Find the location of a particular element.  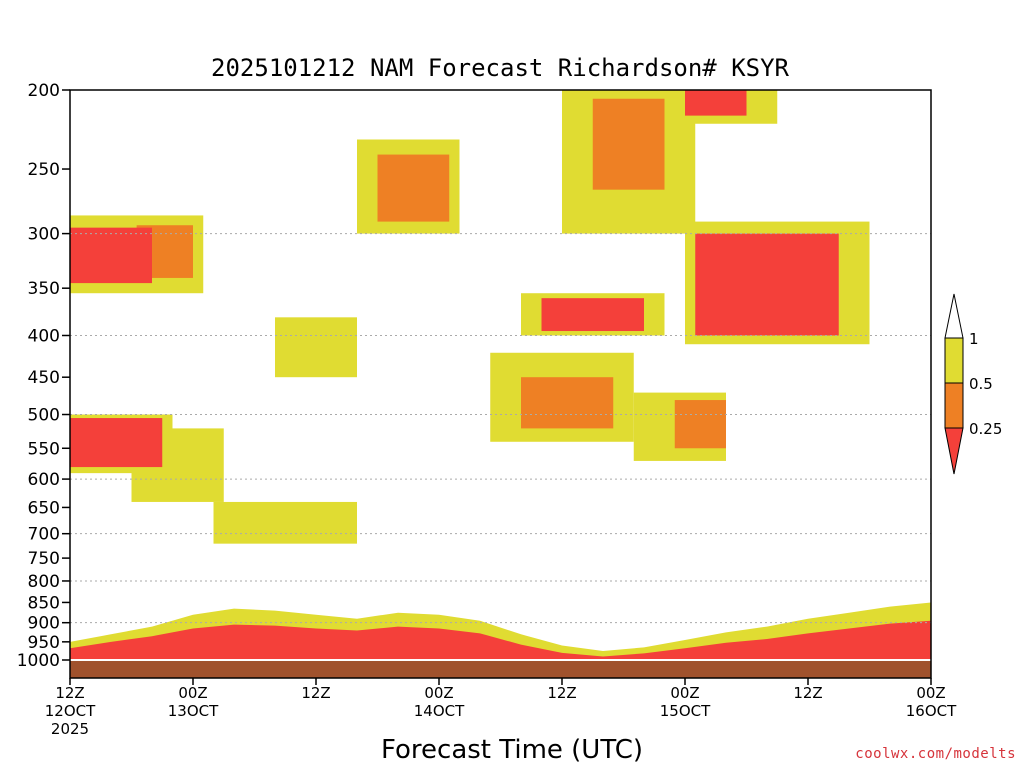

x-tick-label-36-1: 00Z is located at coordinates (438, 693).